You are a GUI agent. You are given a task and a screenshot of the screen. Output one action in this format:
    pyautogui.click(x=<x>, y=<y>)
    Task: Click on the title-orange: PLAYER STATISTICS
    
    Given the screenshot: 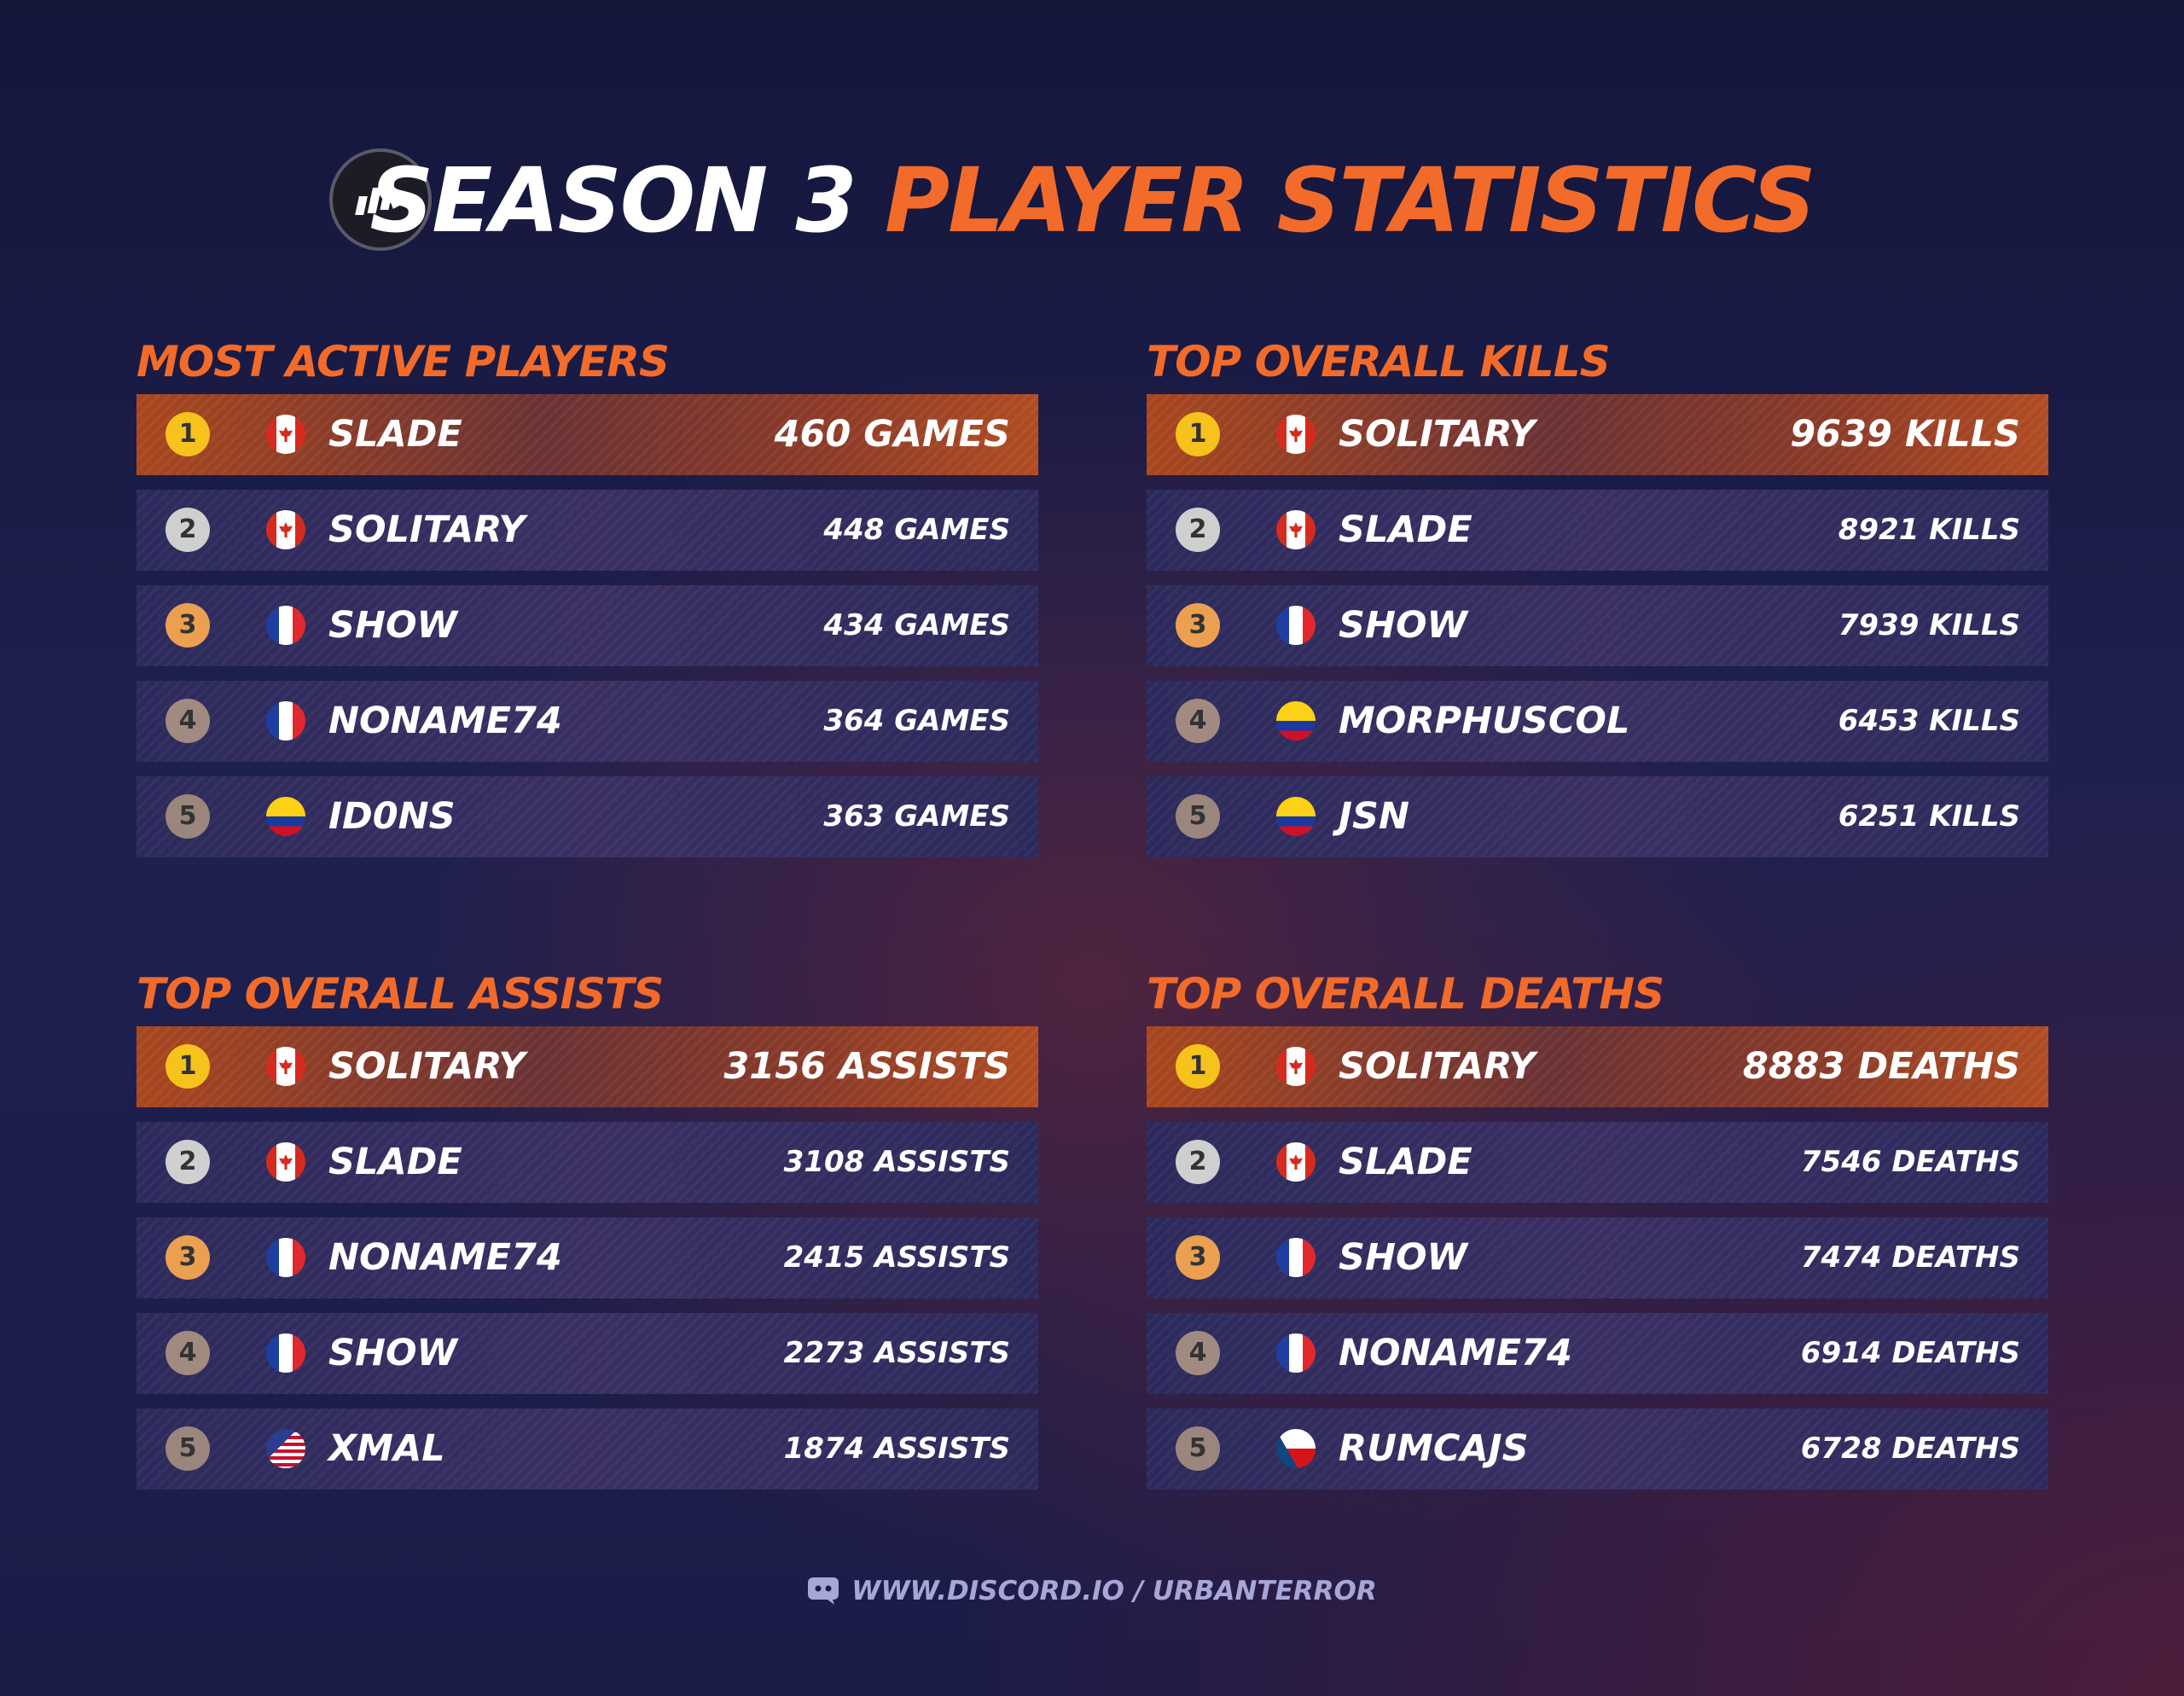 What is the action you would take?
    pyautogui.click(x=1350, y=201)
    